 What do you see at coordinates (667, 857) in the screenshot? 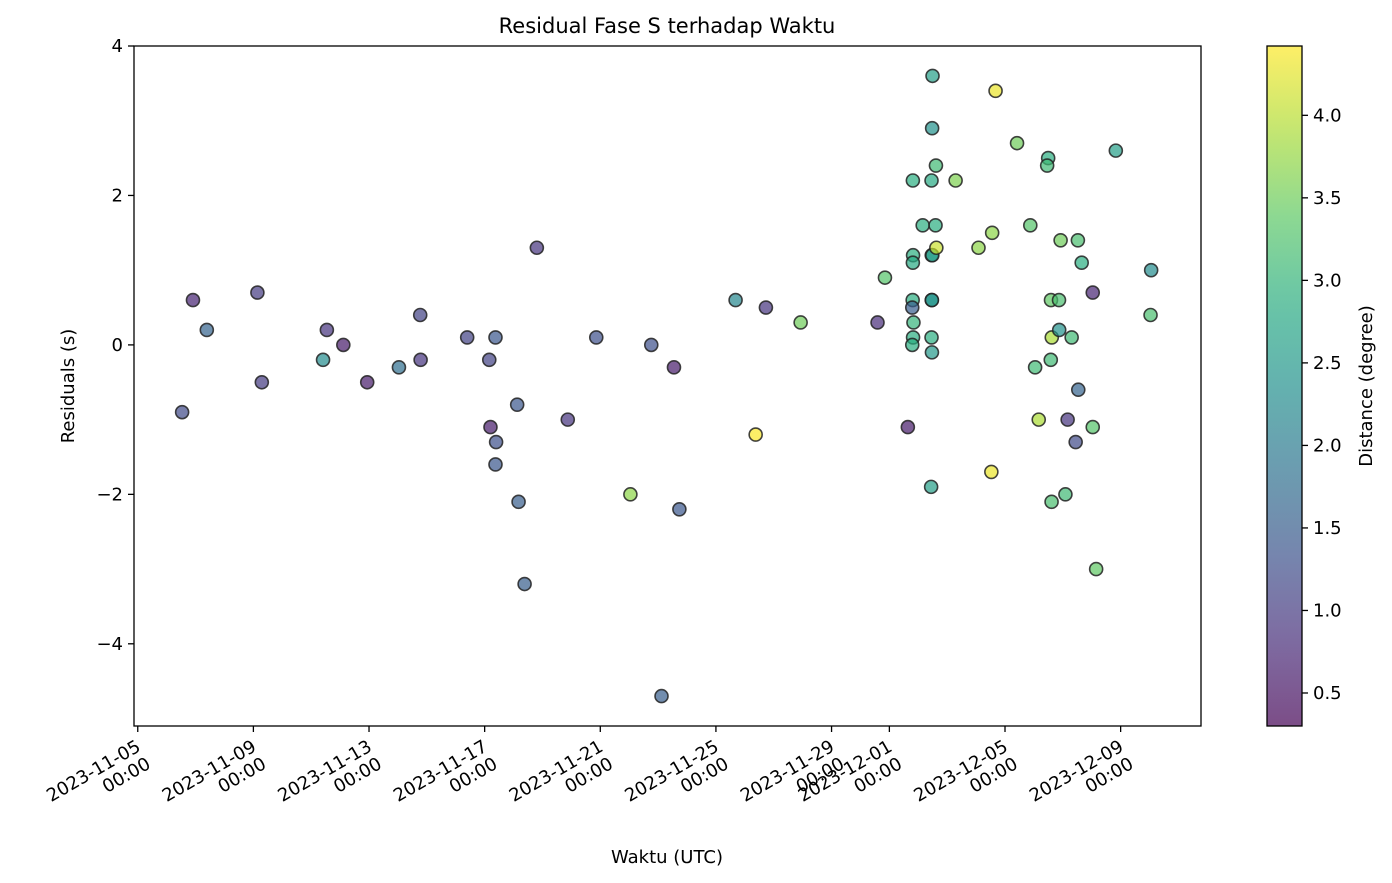
I see `x-axis-label: Waktu (UTC)` at bounding box center [667, 857].